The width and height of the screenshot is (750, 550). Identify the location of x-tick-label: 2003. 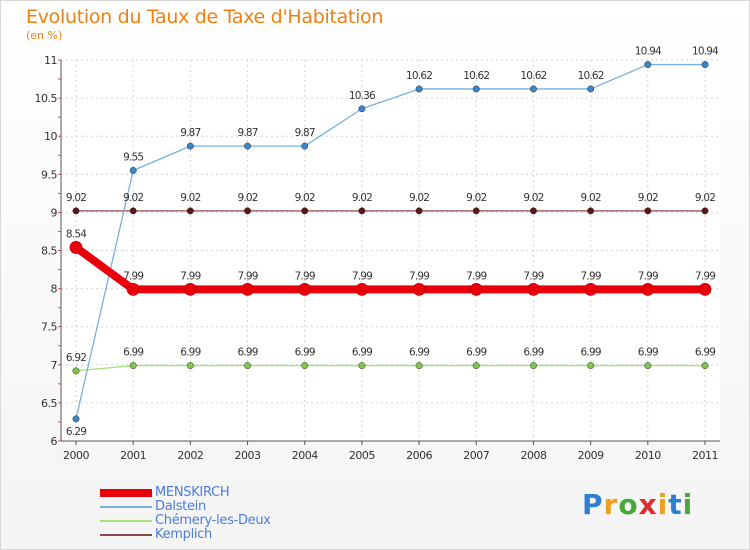
(248, 455).